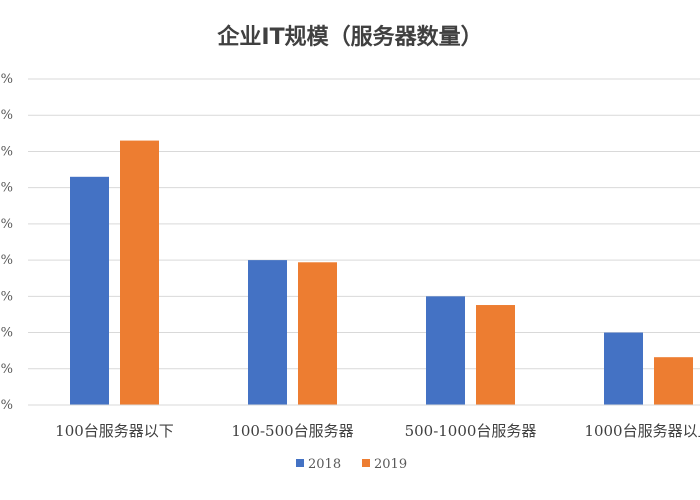  What do you see at coordinates (6, 151) in the screenshot?
I see `y-tick-label: 35%` at bounding box center [6, 151].